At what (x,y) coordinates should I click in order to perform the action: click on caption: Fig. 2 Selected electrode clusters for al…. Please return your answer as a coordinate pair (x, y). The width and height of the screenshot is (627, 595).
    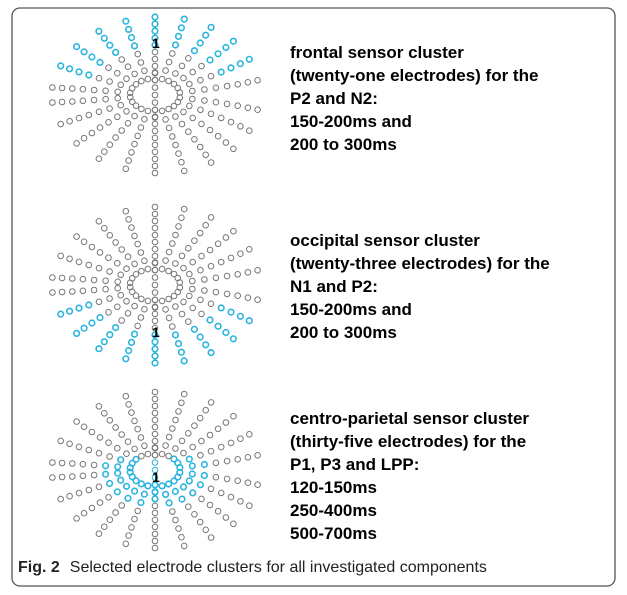
    Looking at the image, I should click on (252, 567).